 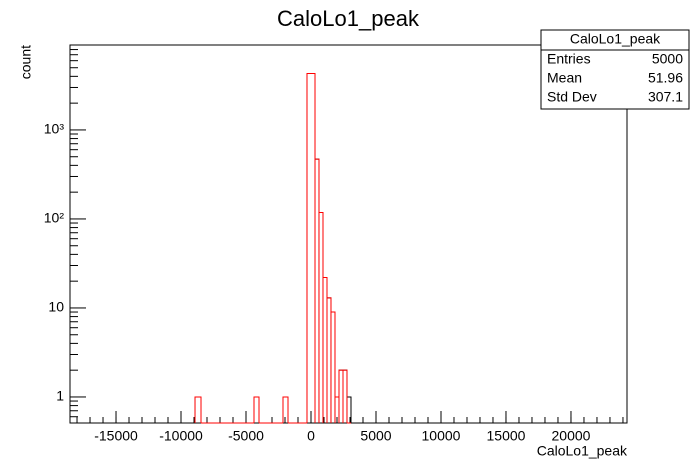 What do you see at coordinates (116, 436) in the screenshot?
I see `x-tick-label: -15000` at bounding box center [116, 436].